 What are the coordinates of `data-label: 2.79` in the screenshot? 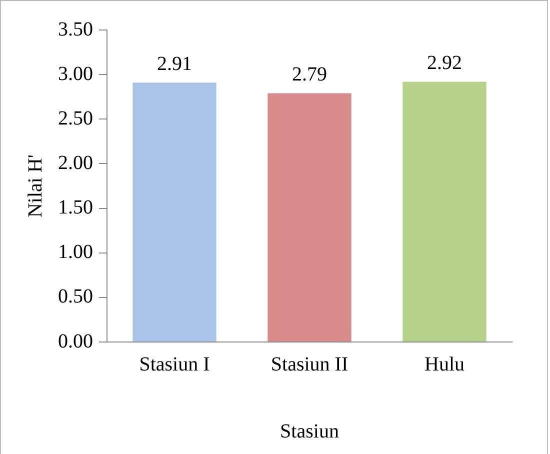 It's located at (309, 75).